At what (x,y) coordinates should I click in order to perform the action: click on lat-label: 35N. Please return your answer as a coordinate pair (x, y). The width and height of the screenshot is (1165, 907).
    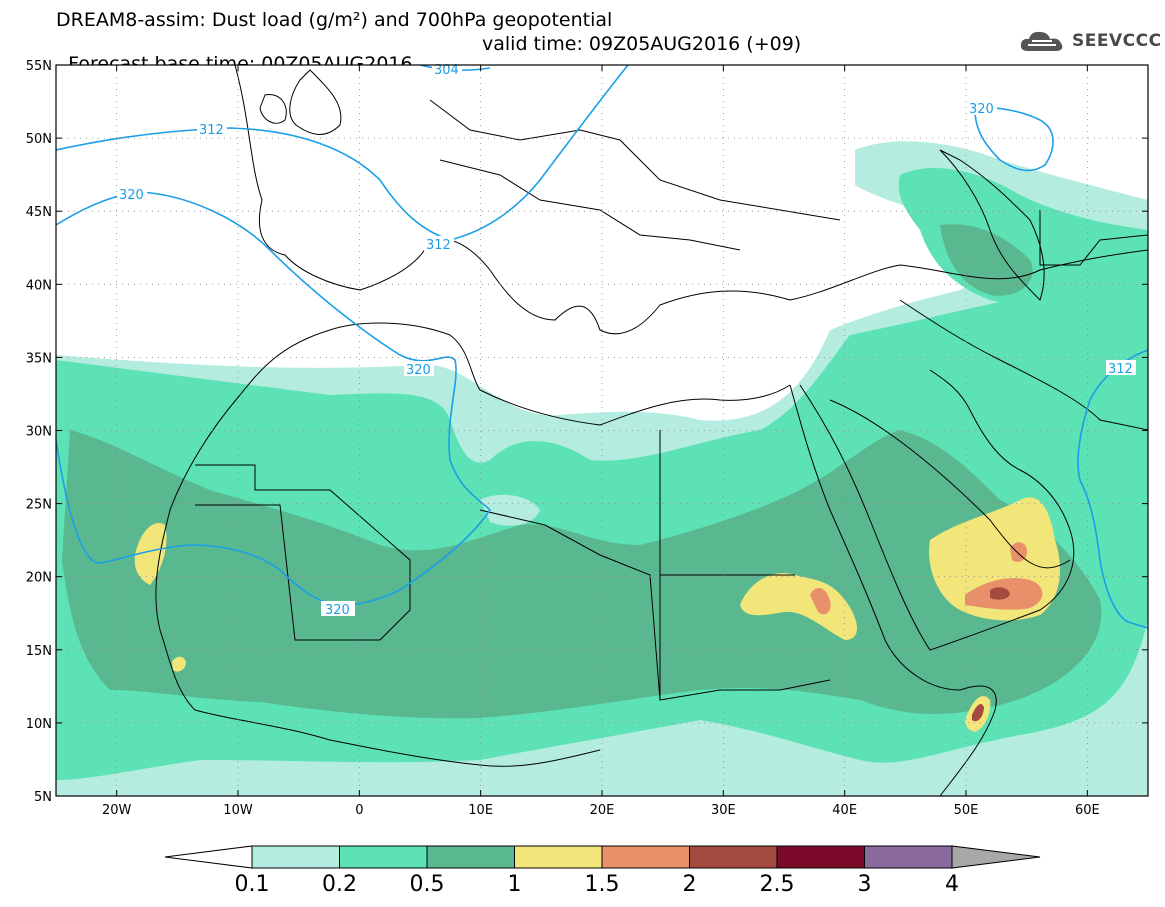
    Looking at the image, I should click on (39, 358).